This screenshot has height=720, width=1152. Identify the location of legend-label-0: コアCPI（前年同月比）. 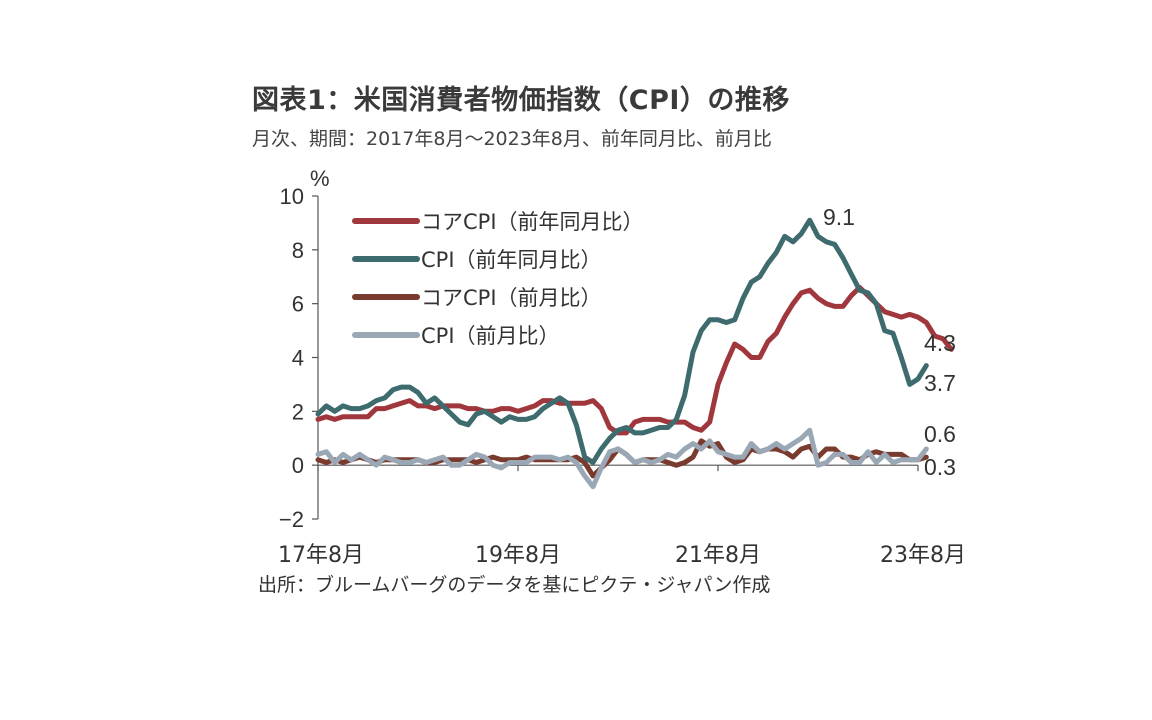
(532, 222).